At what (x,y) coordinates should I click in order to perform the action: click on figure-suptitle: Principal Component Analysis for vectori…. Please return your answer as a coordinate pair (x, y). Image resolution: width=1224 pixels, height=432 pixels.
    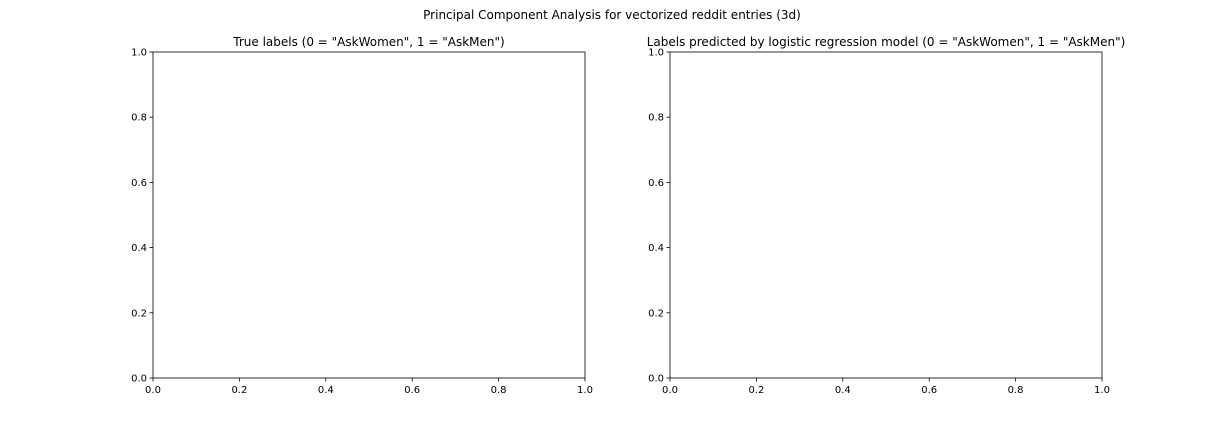
    Looking at the image, I should click on (612, 15).